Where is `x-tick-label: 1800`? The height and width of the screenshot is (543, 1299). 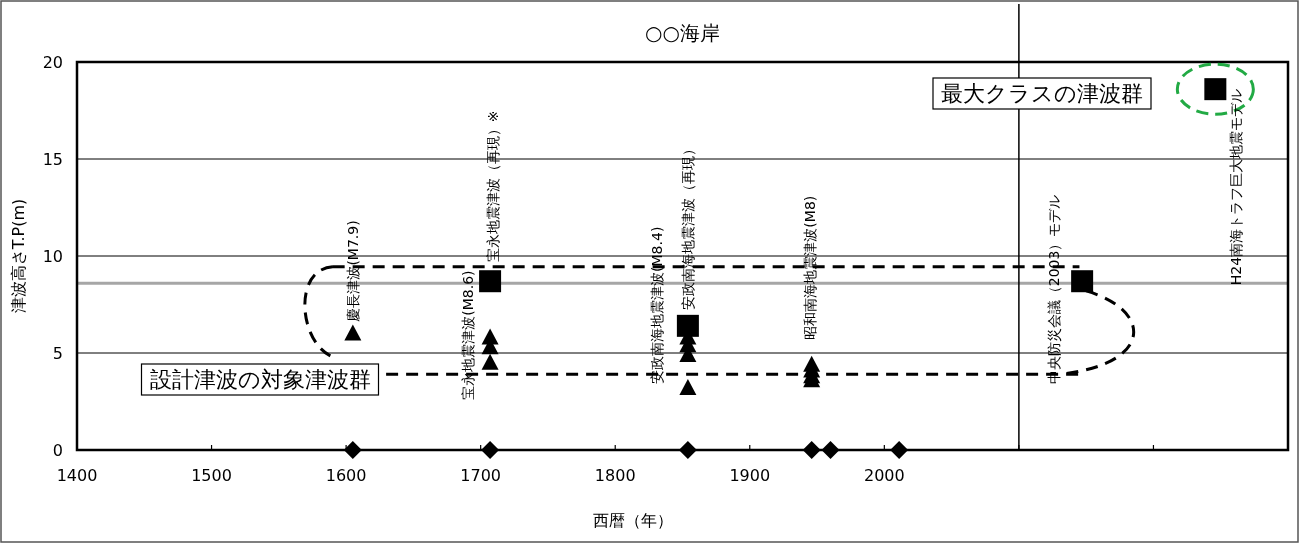
x-tick-label: 1800 is located at coordinates (615, 475).